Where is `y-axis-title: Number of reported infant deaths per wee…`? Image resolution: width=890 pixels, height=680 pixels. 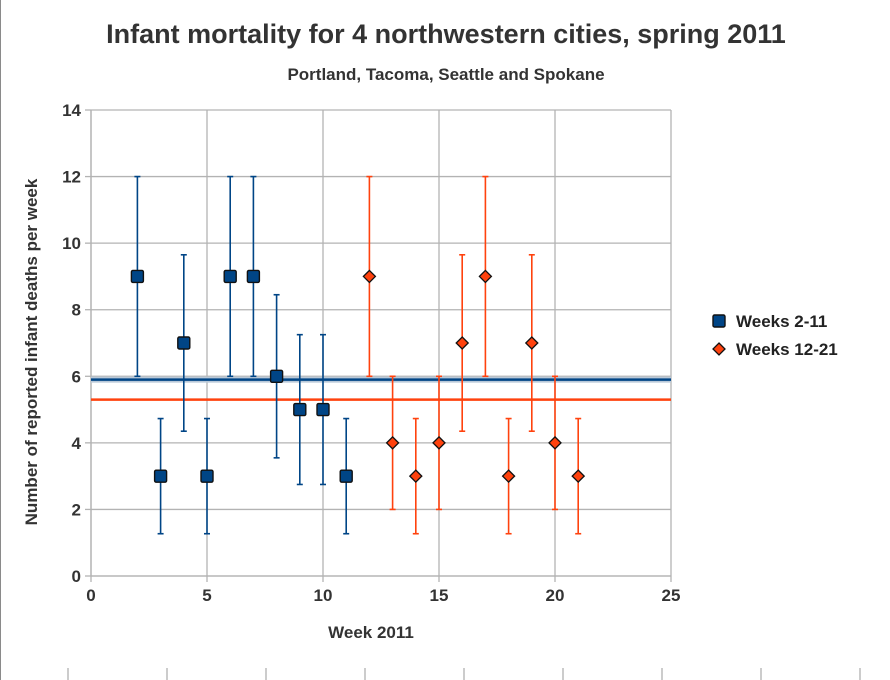
y-axis-title: Number of reported infant deaths per wee… is located at coordinates (31, 351).